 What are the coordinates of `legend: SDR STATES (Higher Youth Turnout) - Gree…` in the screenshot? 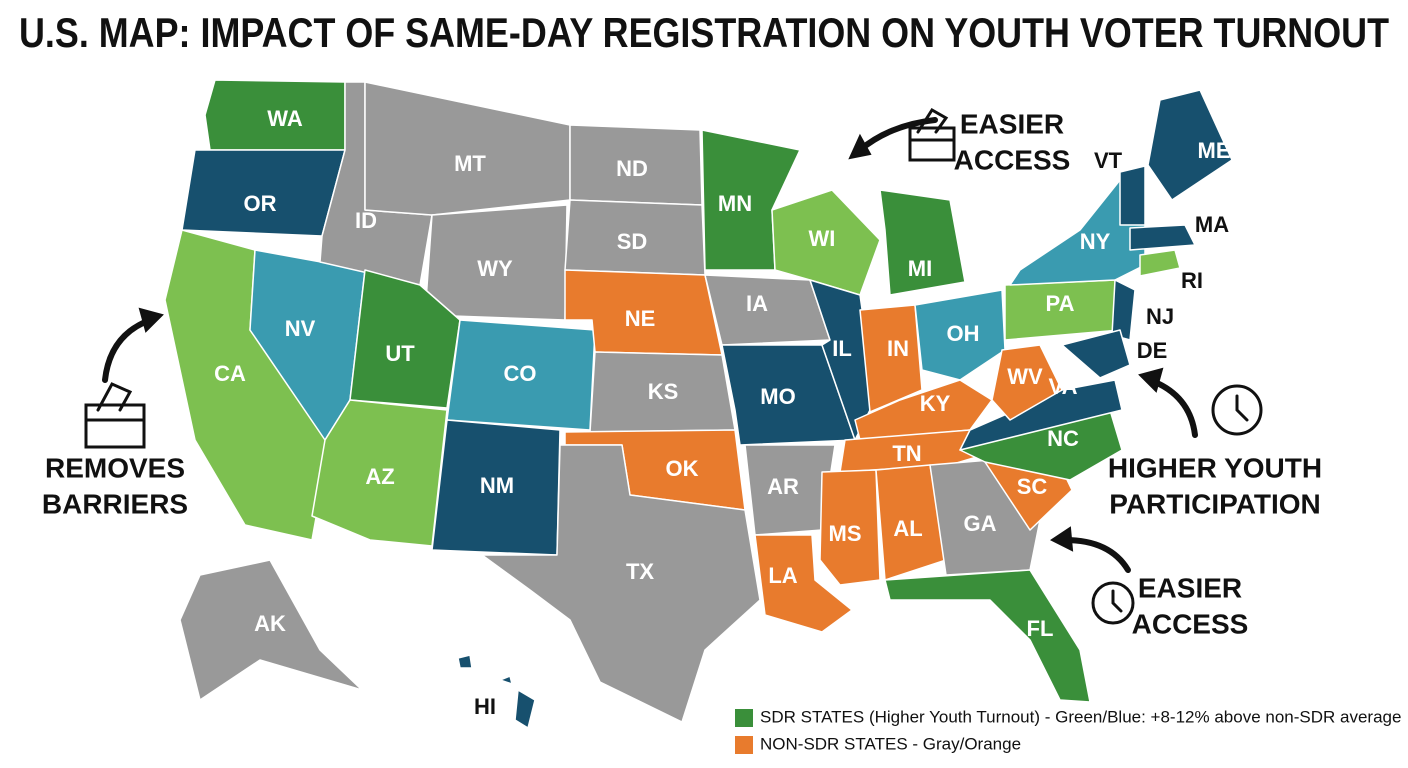 It's located at (1068, 730).